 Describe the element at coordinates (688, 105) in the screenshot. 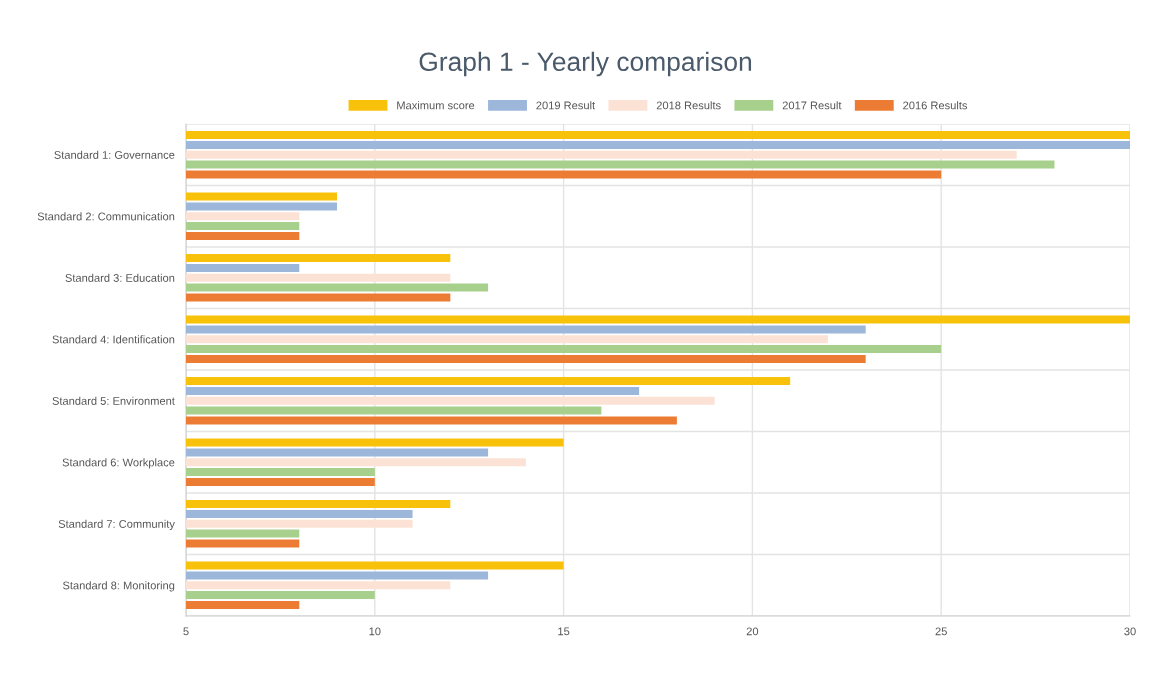

I see `legend-label: 2018 Results` at that location.